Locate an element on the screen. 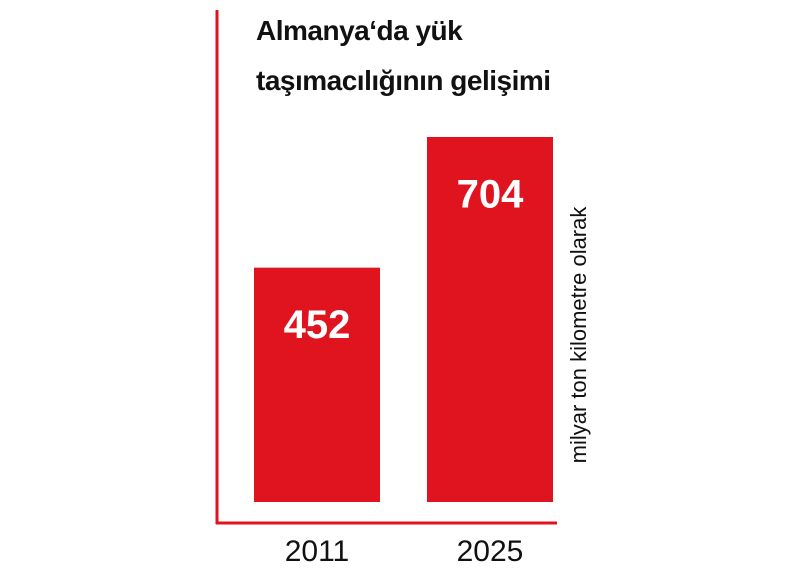 Image resolution: width=810 pixels, height=586 pixels. y-axis-label: milyar ton kilometre olarak is located at coordinates (578, 335).